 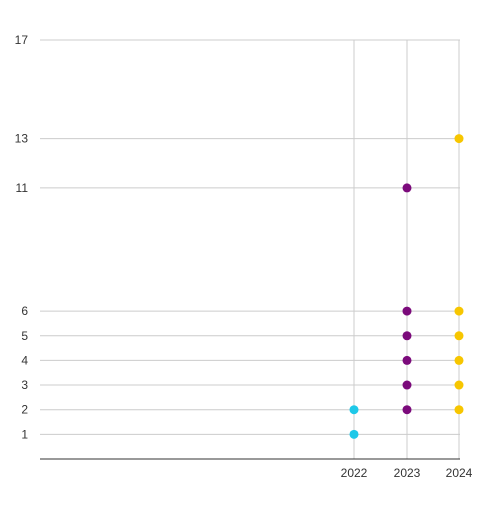 I want to click on y-tick-label: 1, so click(x=24, y=434).